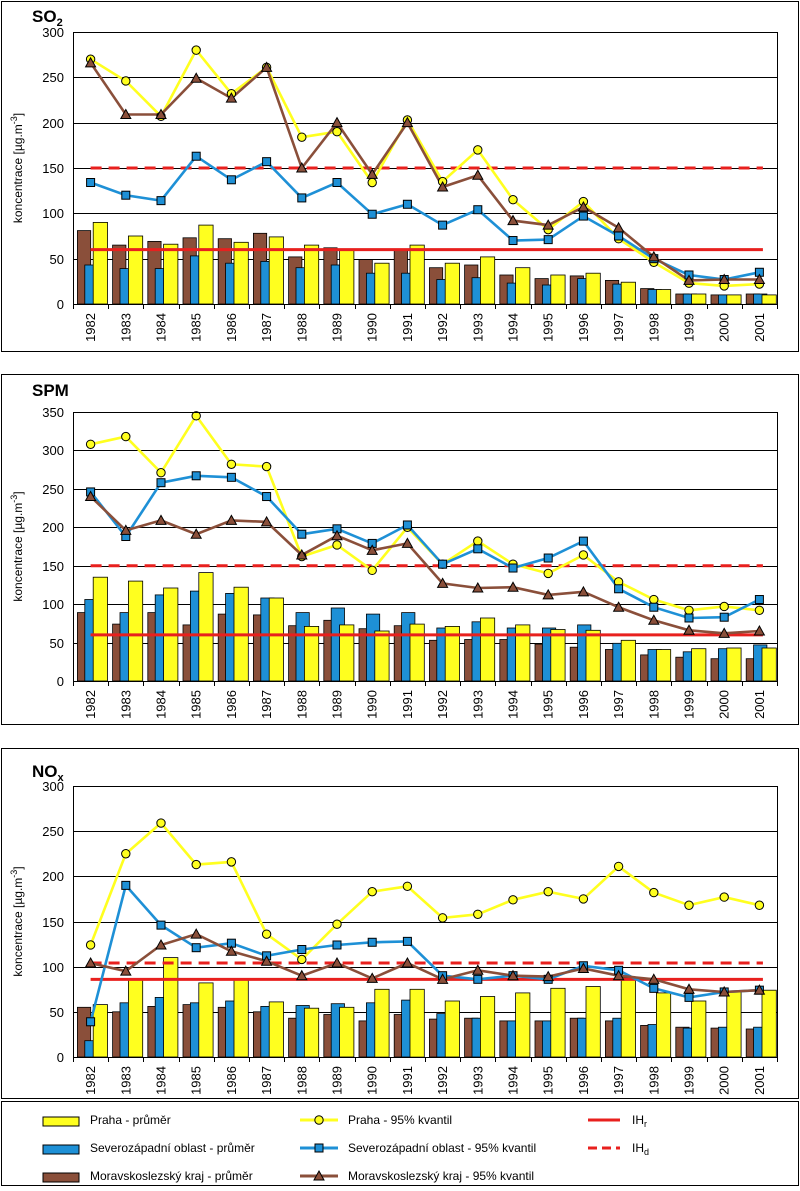 The image size is (800, 1191). I want to click on x-tick-label: 1988, so click(301, 1080).